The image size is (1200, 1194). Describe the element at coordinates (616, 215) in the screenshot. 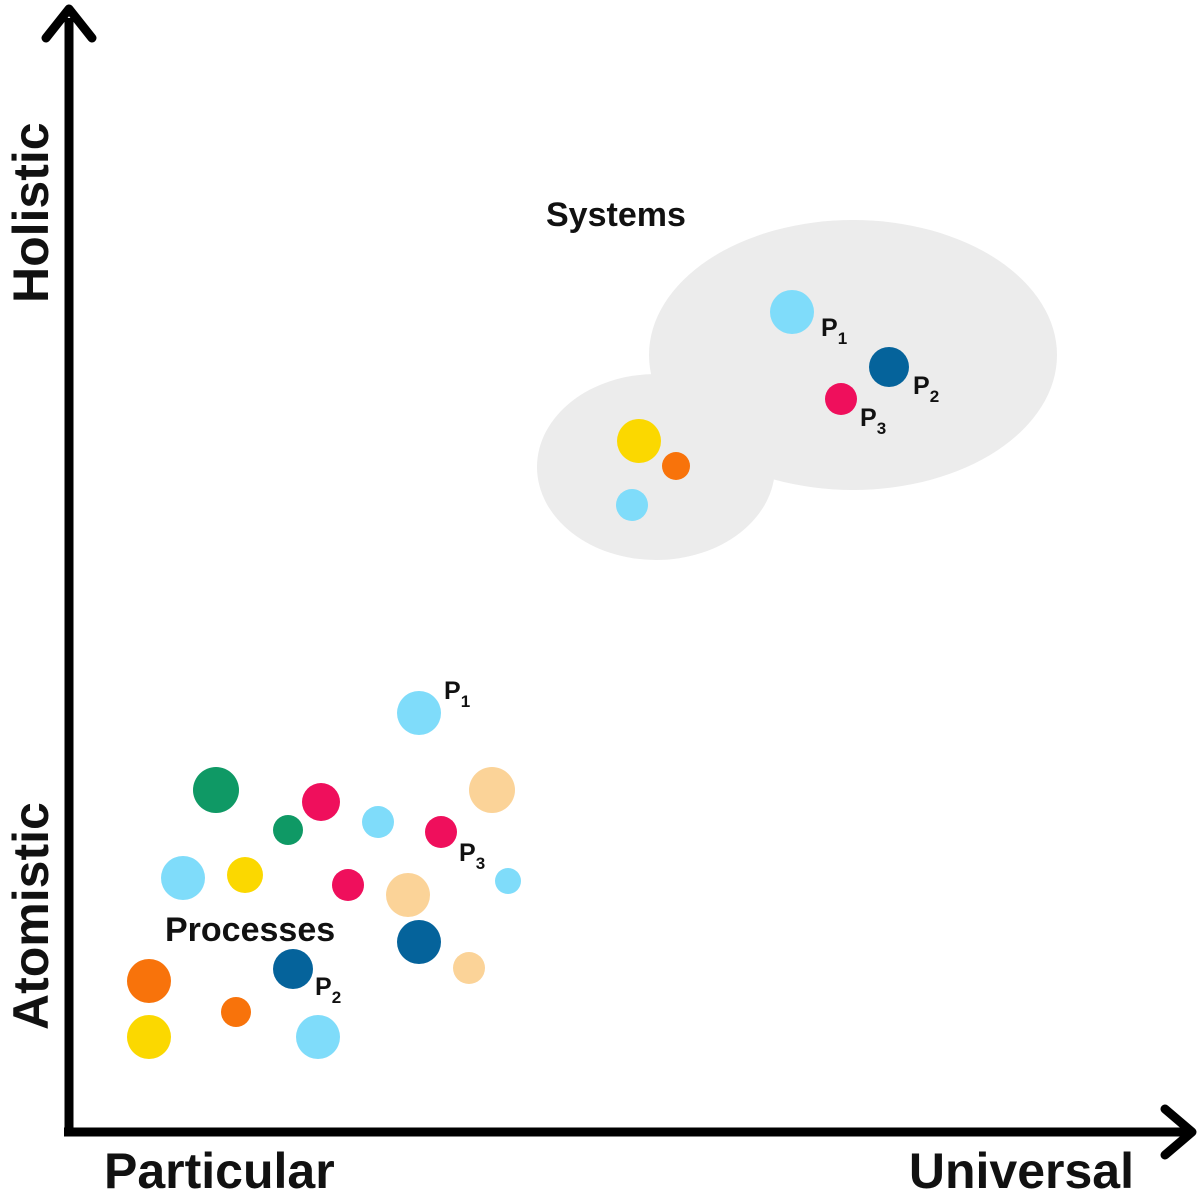

I see `systems-label: Systems` at that location.